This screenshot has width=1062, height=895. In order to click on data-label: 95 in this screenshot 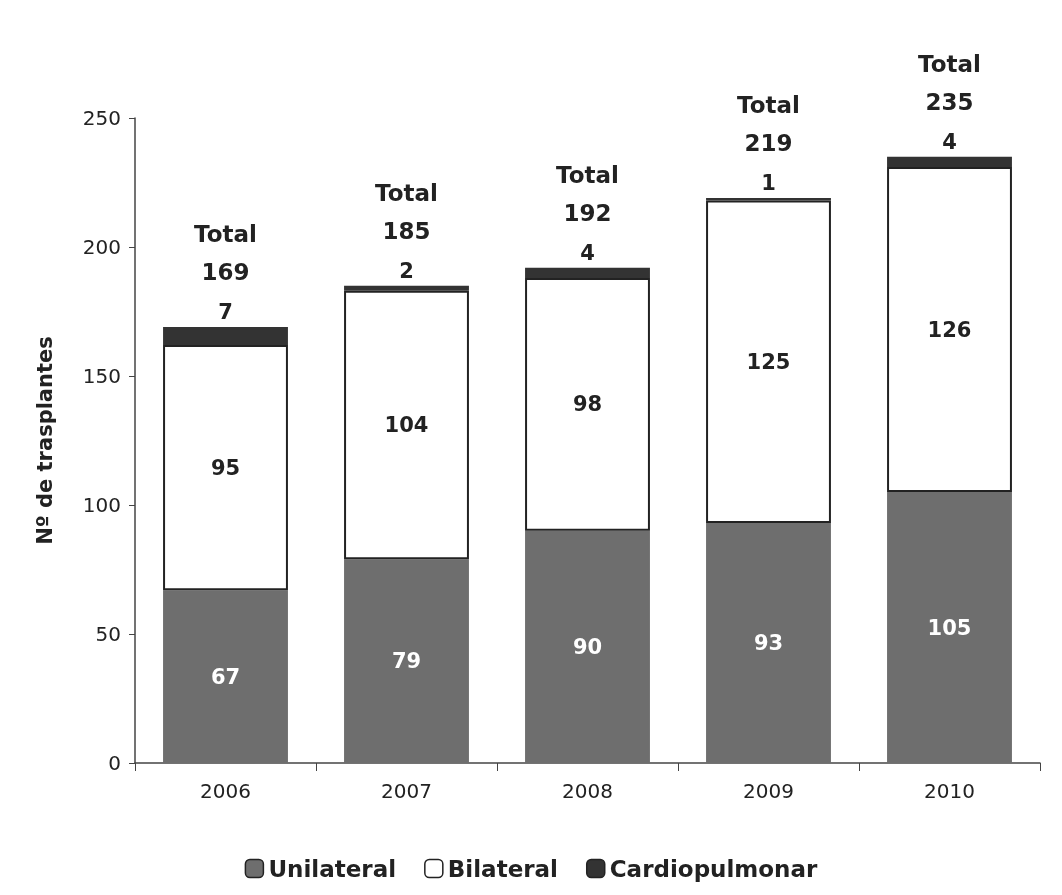, I will do `click(225, 467)`.